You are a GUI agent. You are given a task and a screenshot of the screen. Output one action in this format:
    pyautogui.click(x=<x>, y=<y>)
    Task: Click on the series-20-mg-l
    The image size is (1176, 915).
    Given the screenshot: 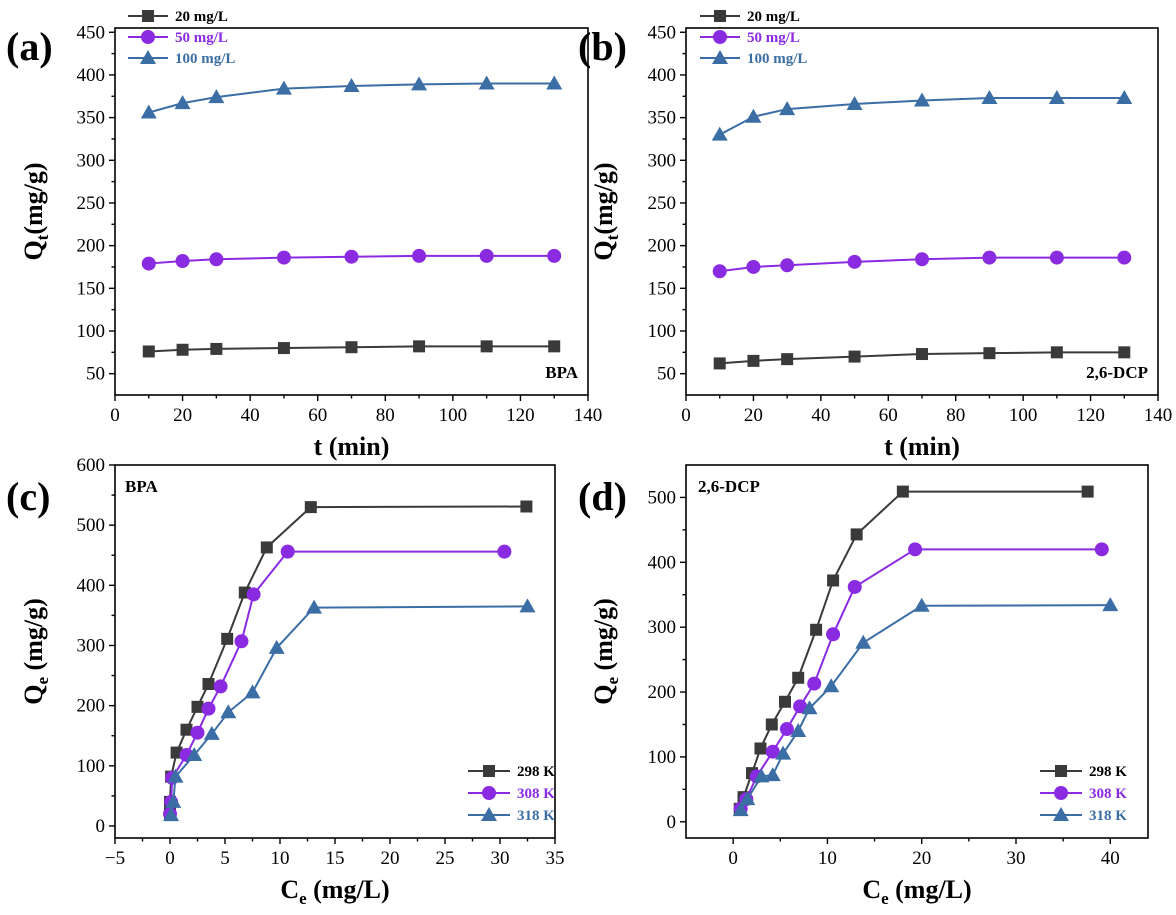 What is the action you would take?
    pyautogui.click(x=351, y=349)
    